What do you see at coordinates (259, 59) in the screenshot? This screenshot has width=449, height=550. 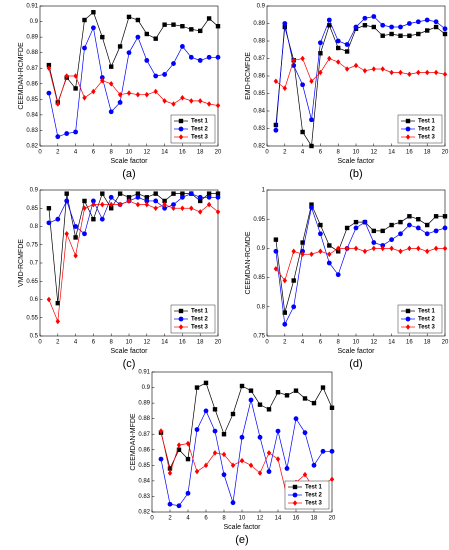 I see `y-tick-label: 0.87` at bounding box center [259, 59].